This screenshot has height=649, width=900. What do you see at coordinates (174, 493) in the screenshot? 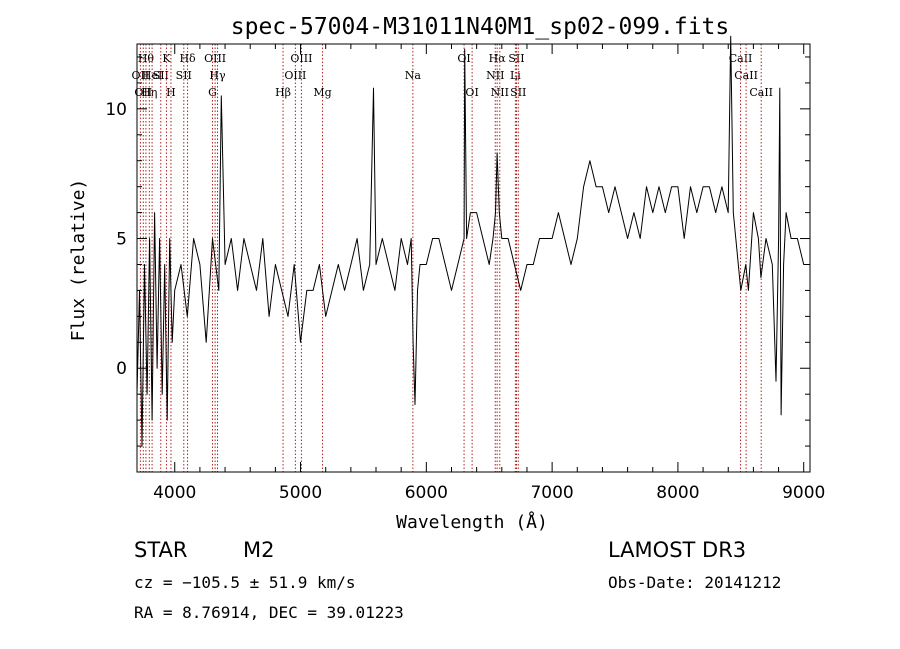
I see `x-tick-label-0: 4000` at bounding box center [174, 493].